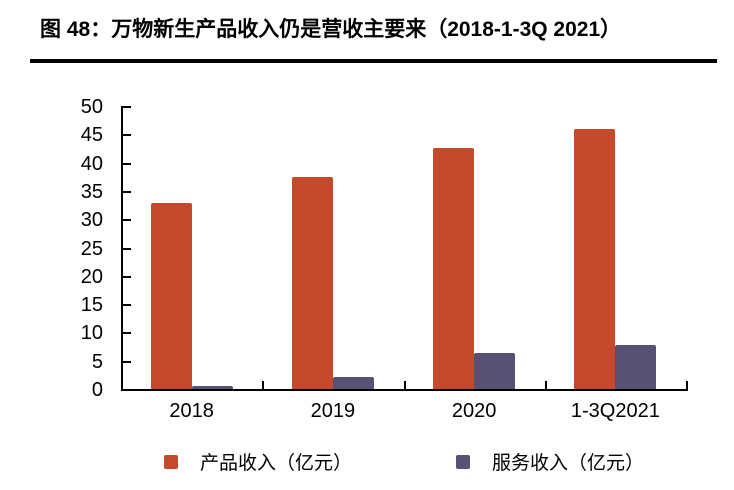 The image size is (734, 490). I want to click on y-axis-tick-label: 40, so click(91, 164).